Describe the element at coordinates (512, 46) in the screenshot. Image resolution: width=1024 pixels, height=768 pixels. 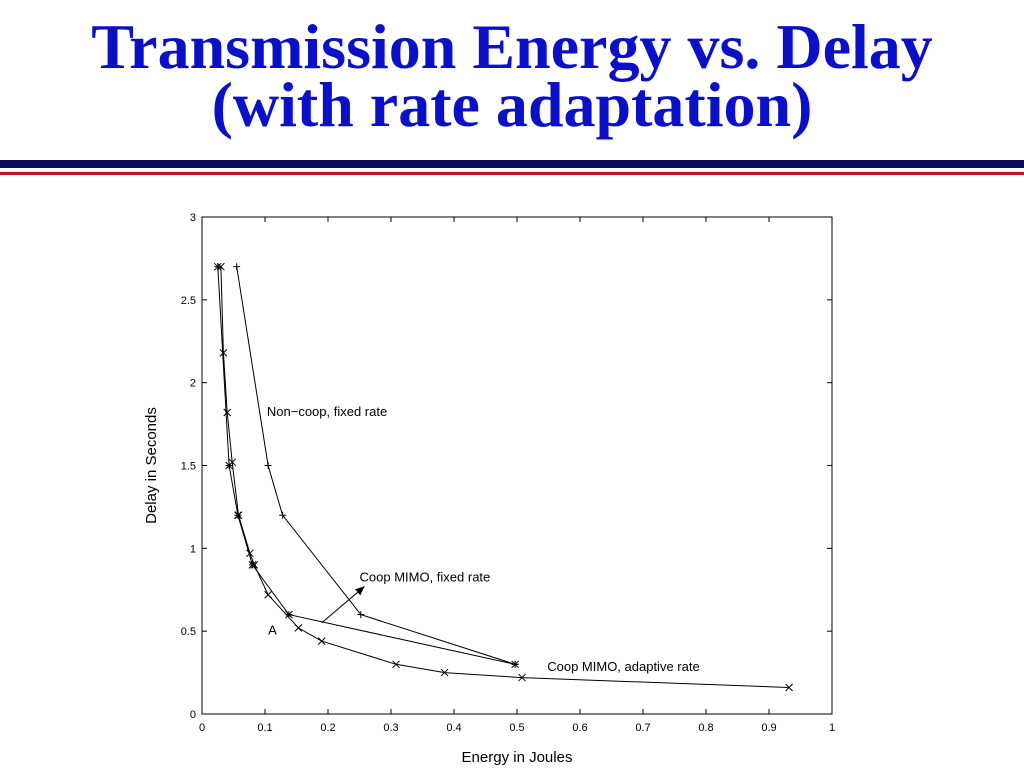
I see `slide-title-line-1: Transmission Energy vs. Delay` at that location.